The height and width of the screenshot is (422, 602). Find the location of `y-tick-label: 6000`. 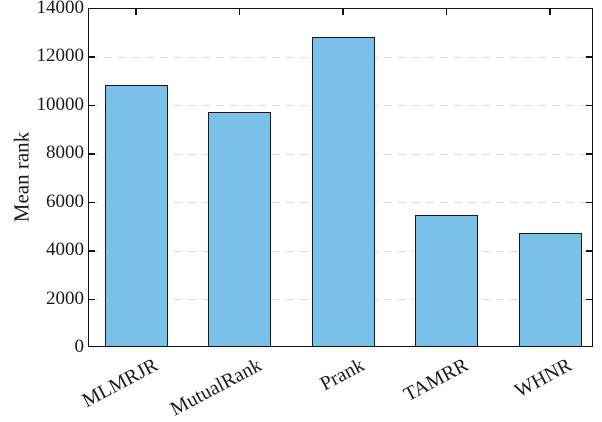

y-tick-label: 6000 is located at coordinates (65, 201).